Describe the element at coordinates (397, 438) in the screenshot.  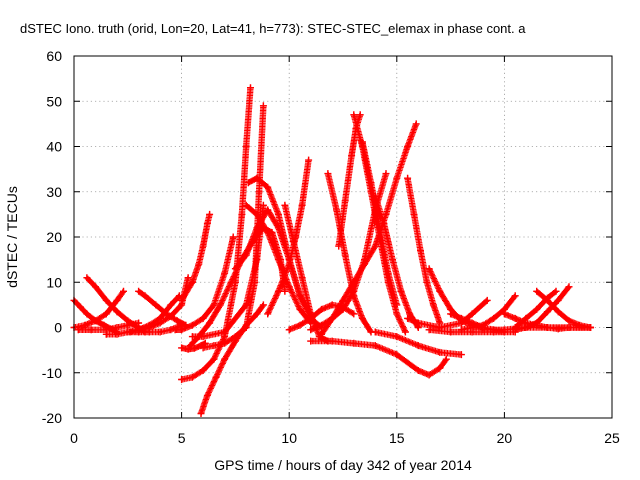
I see `x-tick-label: 15` at that location.